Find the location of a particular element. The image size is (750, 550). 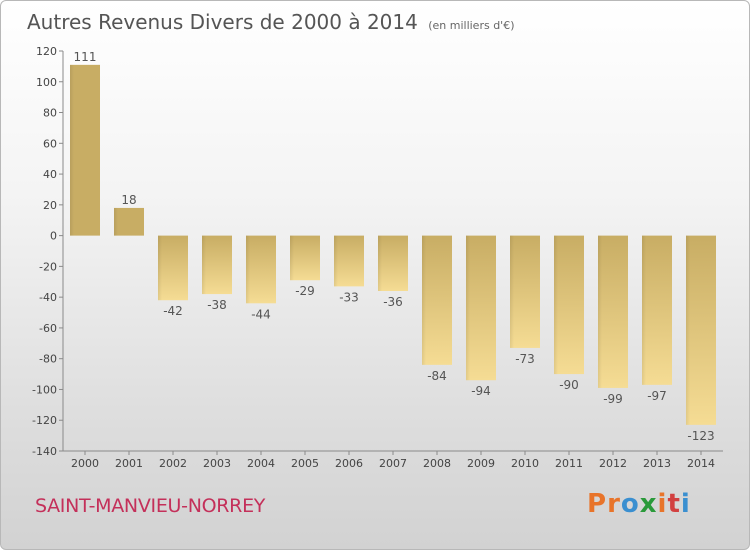

y-tick-label: 0 is located at coordinates (53, 236).